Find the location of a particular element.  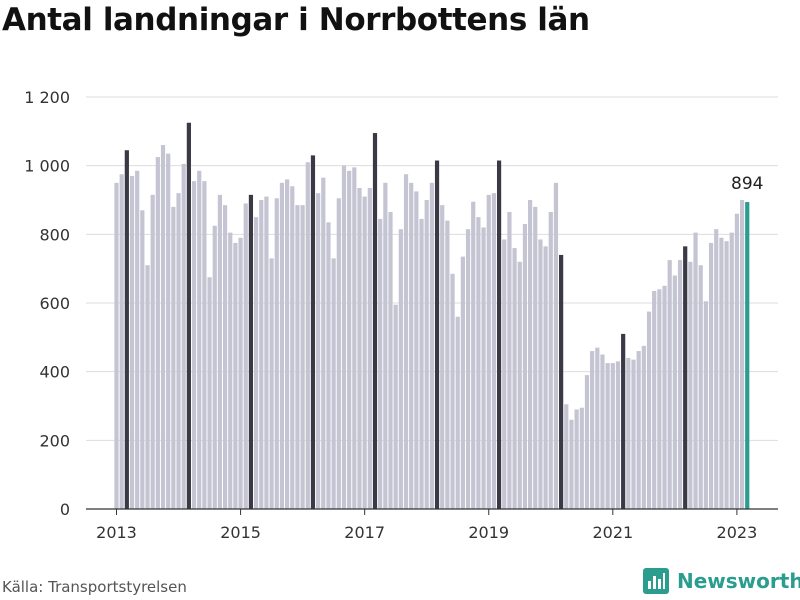

y-tick-label: 400 is located at coordinates (54, 372).